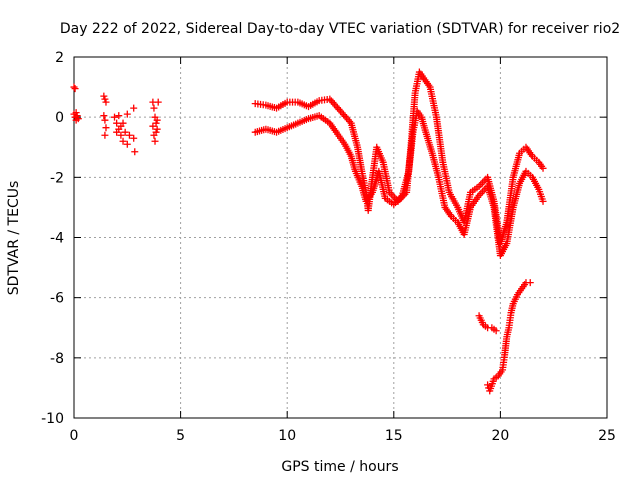 This screenshot has width=640, height=480. What do you see at coordinates (57, 299) in the screenshot?
I see `y-tick-label: -6` at bounding box center [57, 299].